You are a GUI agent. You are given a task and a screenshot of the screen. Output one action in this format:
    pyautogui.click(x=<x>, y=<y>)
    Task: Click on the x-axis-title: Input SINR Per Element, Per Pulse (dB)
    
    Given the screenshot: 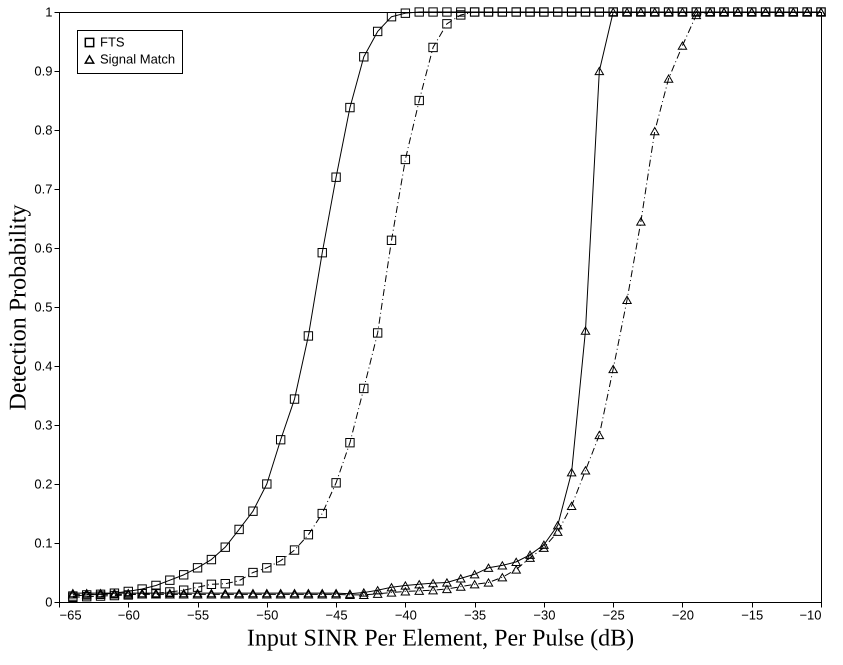 What is the action you would take?
    pyautogui.click(x=440, y=639)
    